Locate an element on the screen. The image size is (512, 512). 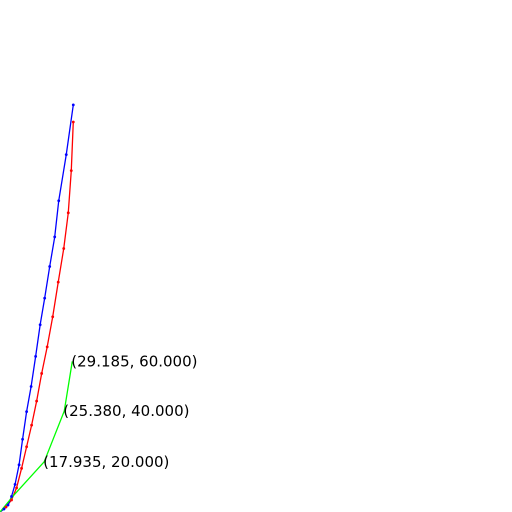
marker-layer is located at coordinates (38, 307).